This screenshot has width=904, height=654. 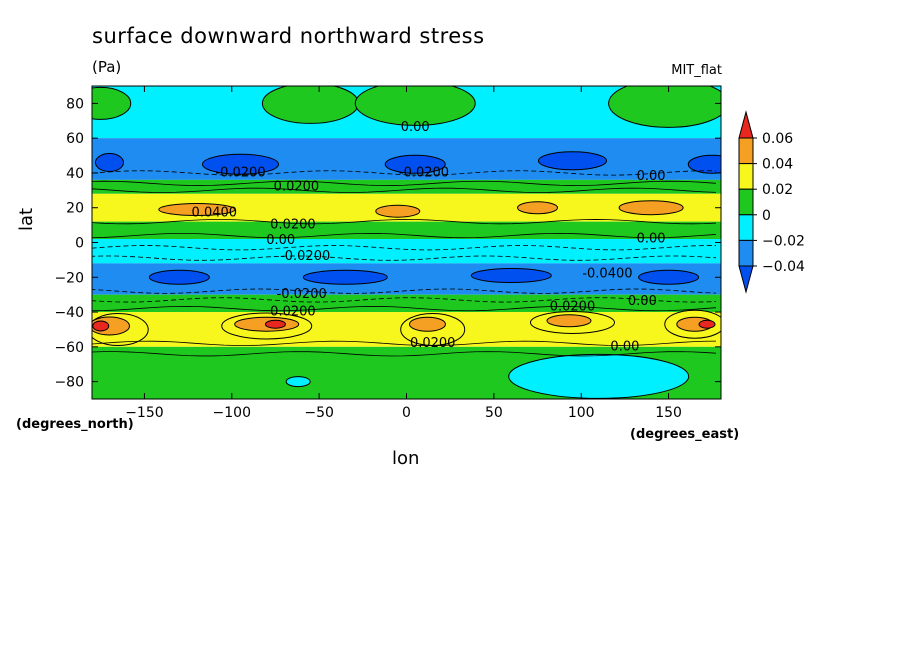 What do you see at coordinates (783, 267) in the screenshot?
I see `colorbar-label: −0.04` at bounding box center [783, 267].